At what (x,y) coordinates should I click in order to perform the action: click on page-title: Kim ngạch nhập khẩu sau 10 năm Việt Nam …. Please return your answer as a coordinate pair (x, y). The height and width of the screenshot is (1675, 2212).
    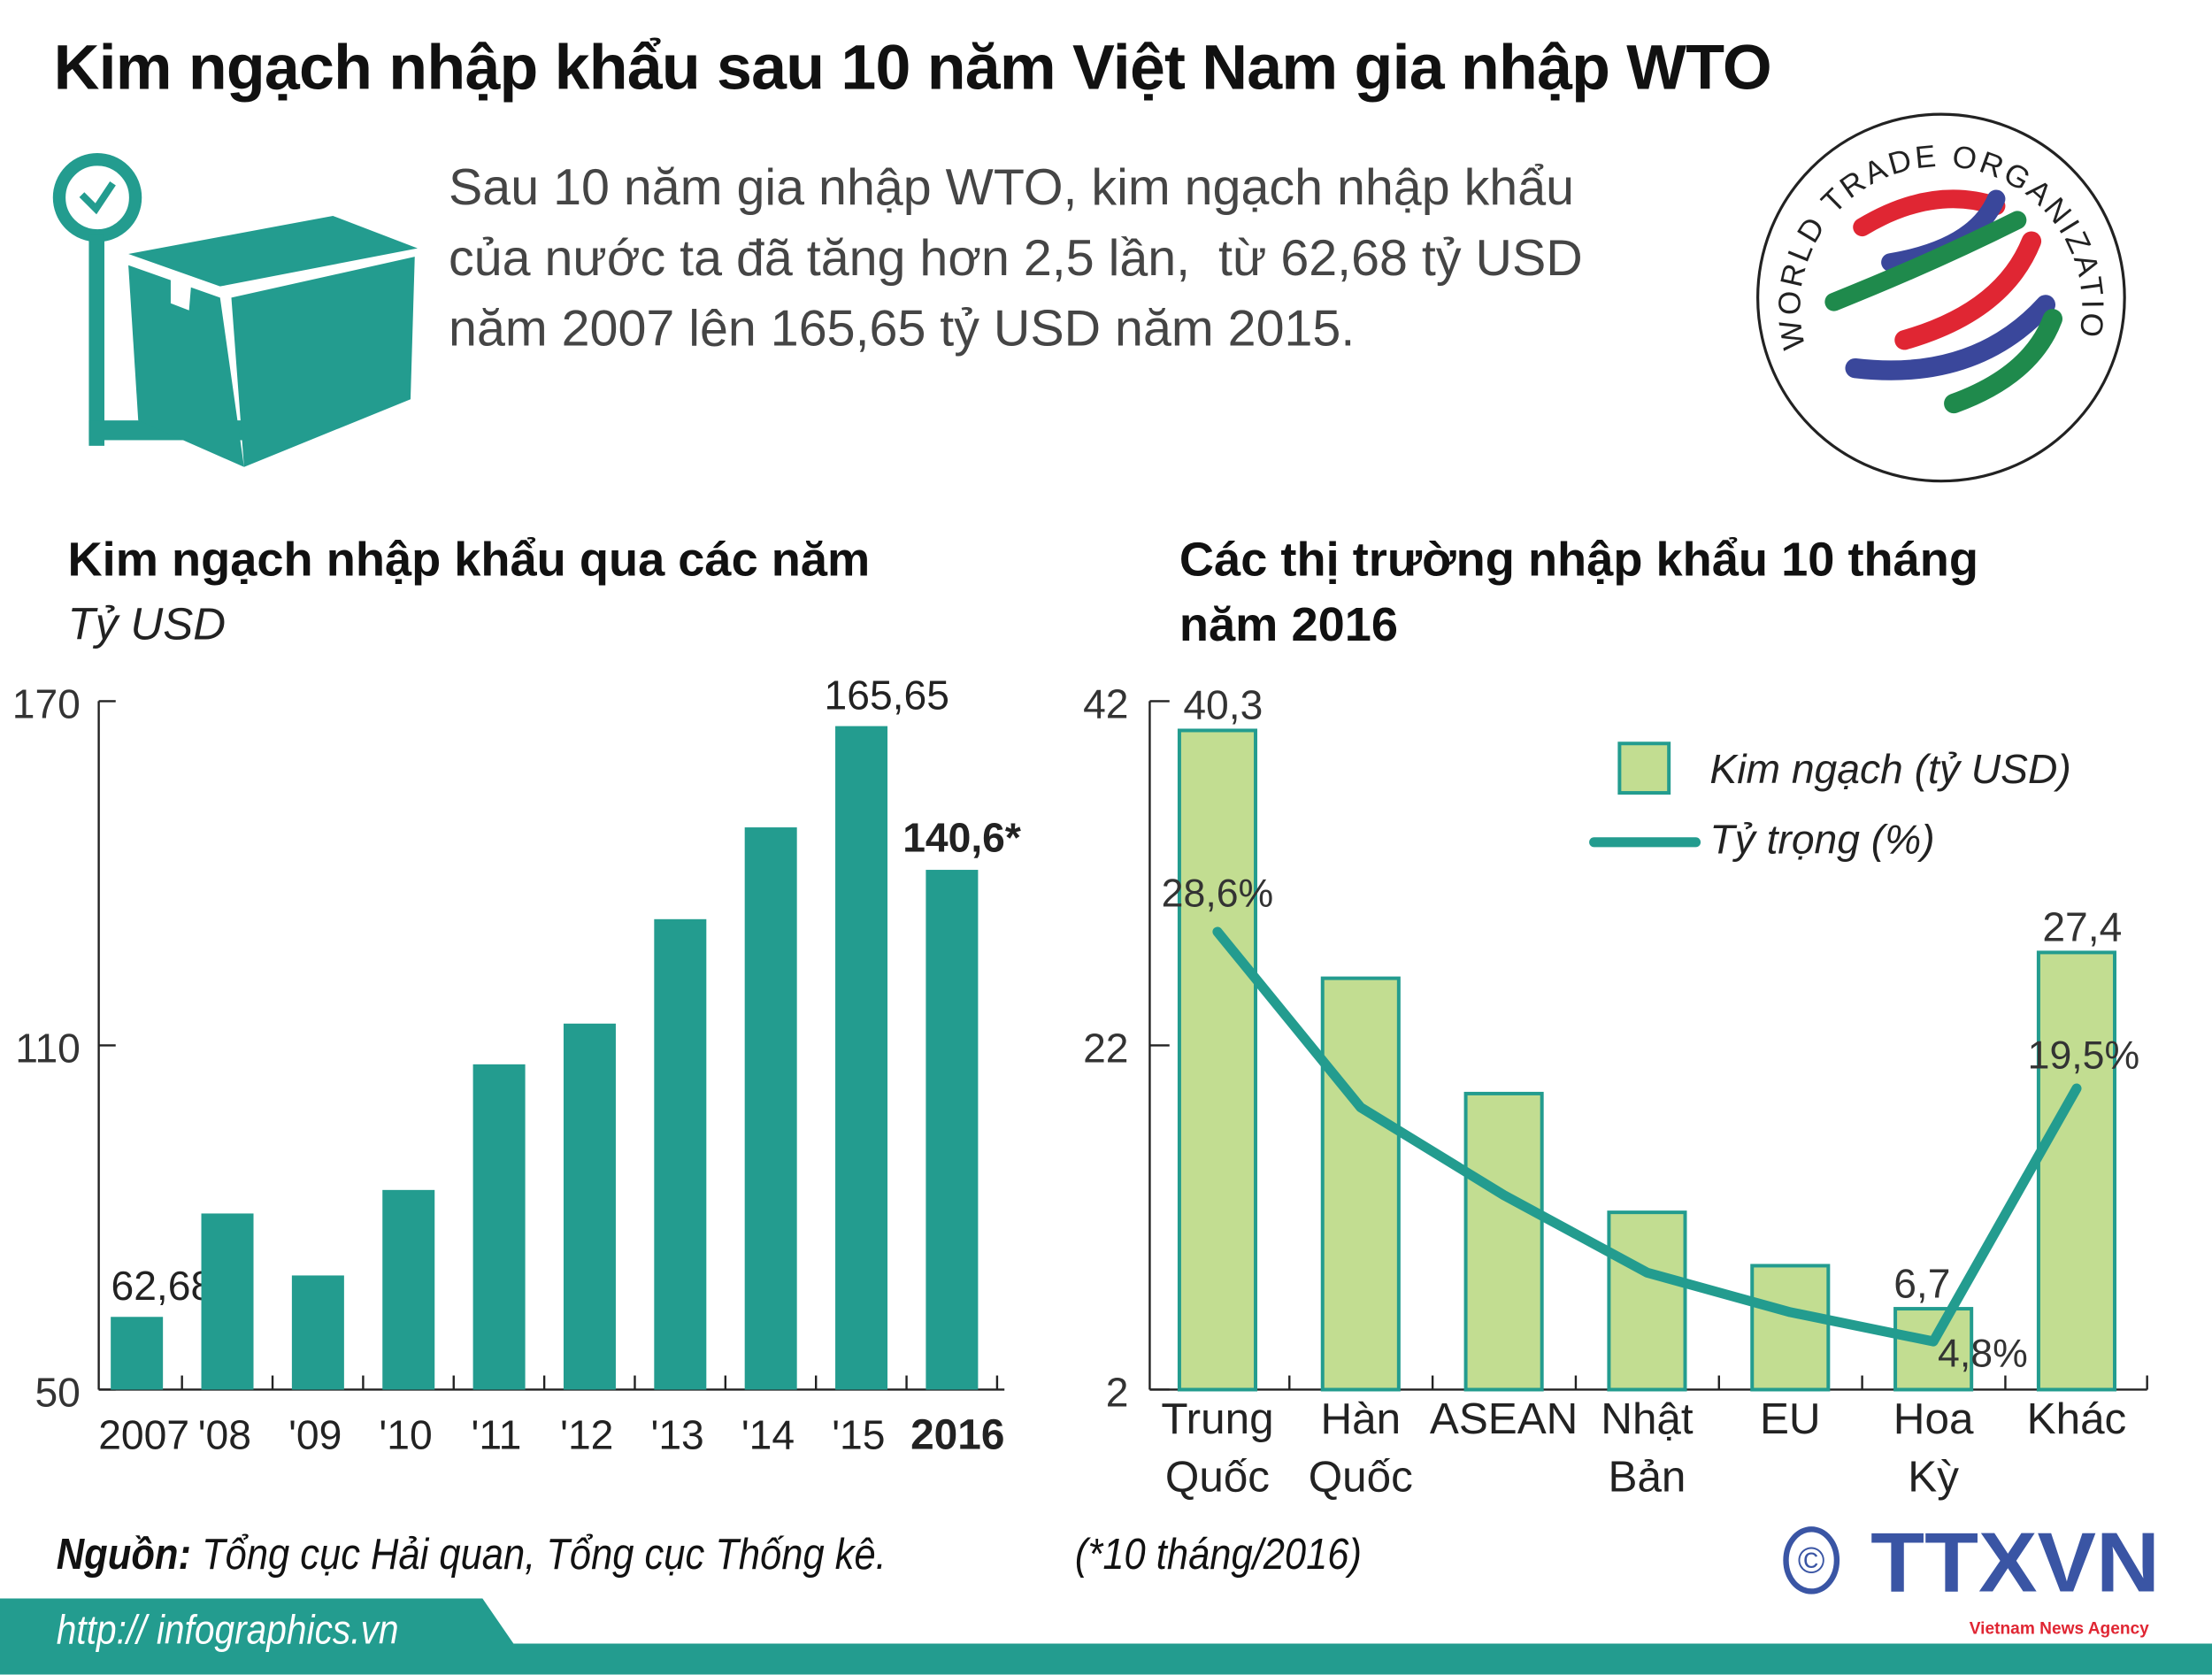
    Looking at the image, I should click on (913, 68).